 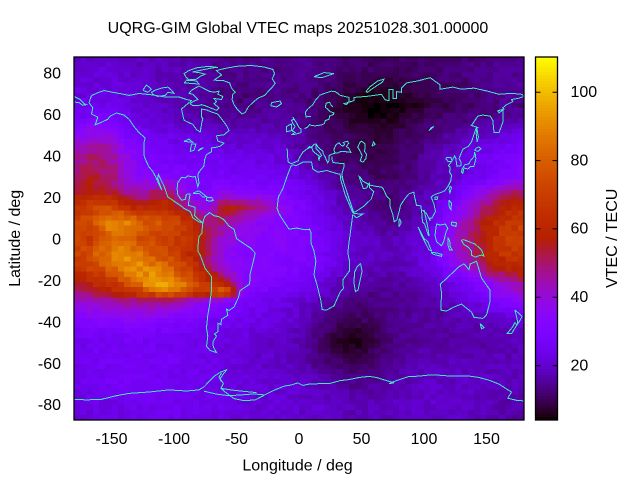 I want to click on svg-text: -20, so click(x=49, y=281).